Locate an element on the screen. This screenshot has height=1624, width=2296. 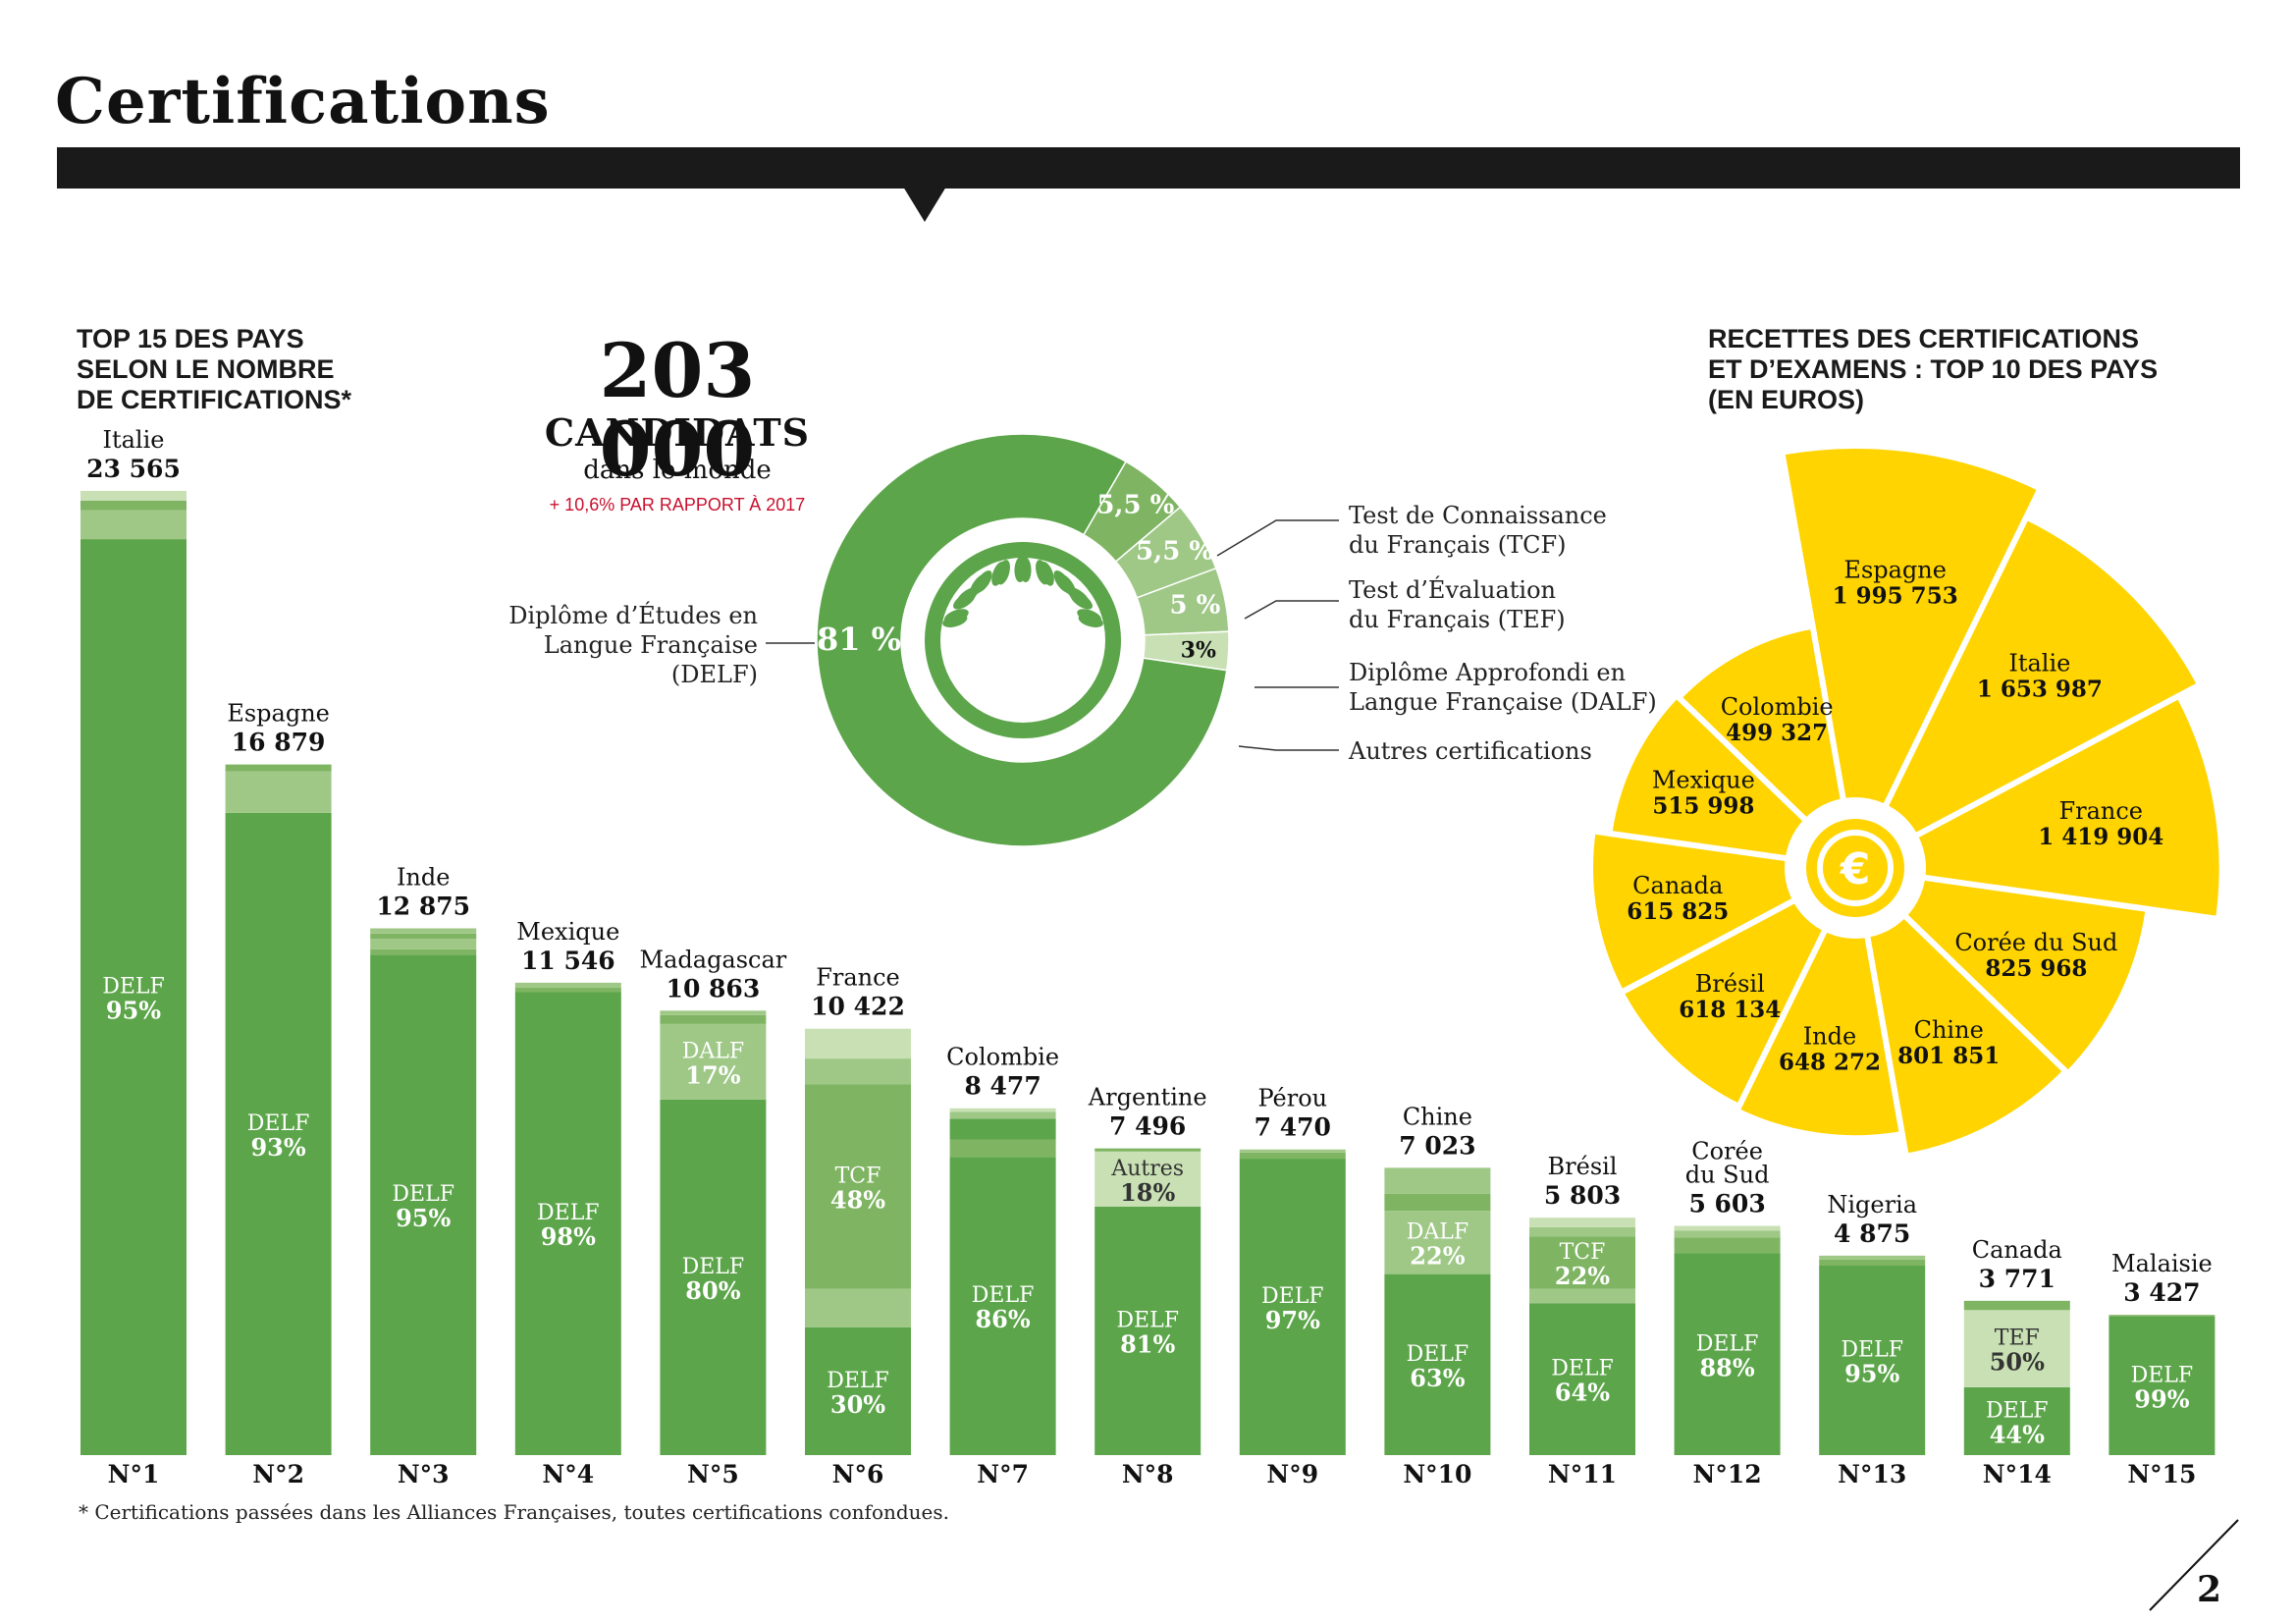
bar-country-label: Brésil is located at coordinates (1583, 1166).